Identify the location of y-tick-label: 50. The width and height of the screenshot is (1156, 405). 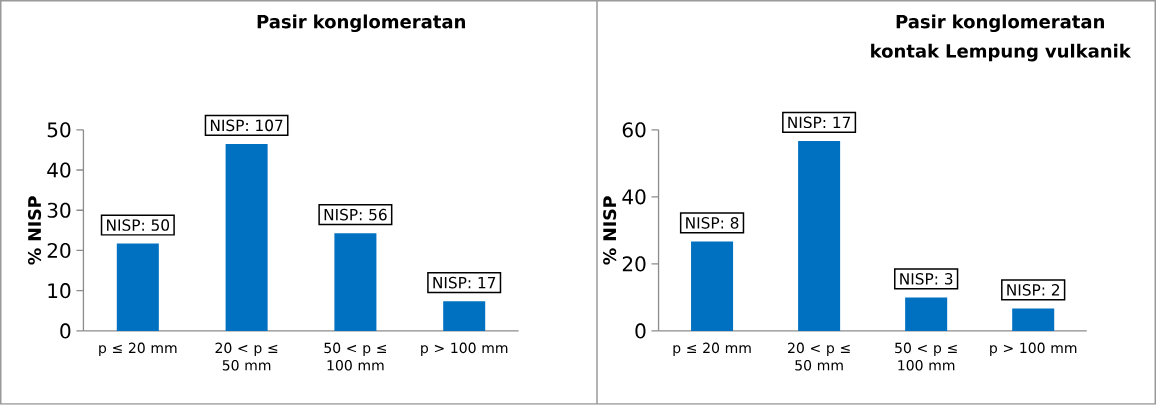
(59, 130).